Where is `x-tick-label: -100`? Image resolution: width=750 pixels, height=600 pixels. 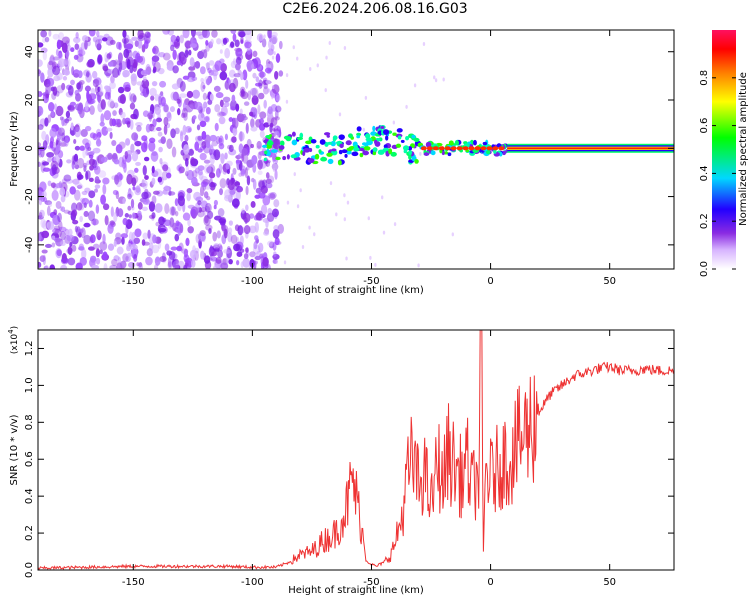 x-tick-label: -100 is located at coordinates (252, 582).